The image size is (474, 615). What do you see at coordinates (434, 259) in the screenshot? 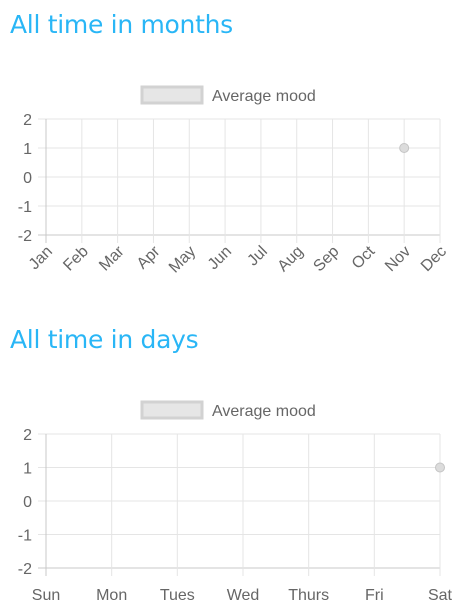
I see `x-tick-label: Dec` at bounding box center [434, 259].